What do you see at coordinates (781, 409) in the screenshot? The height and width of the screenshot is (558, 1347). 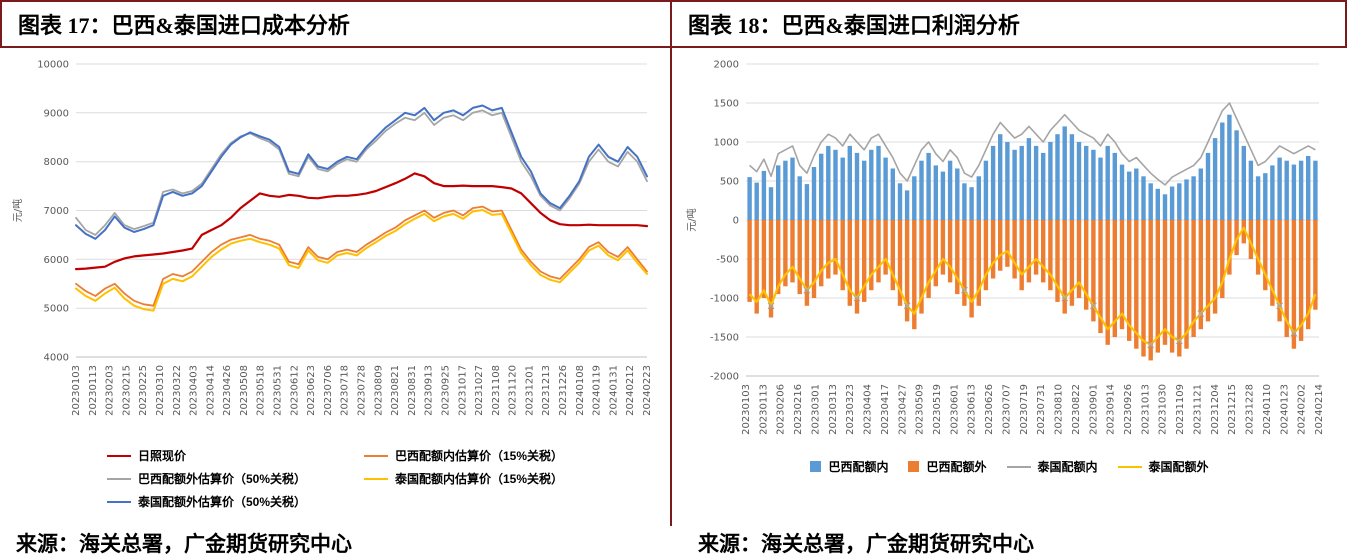 I see `svg-text: 20230206` at bounding box center [781, 409].